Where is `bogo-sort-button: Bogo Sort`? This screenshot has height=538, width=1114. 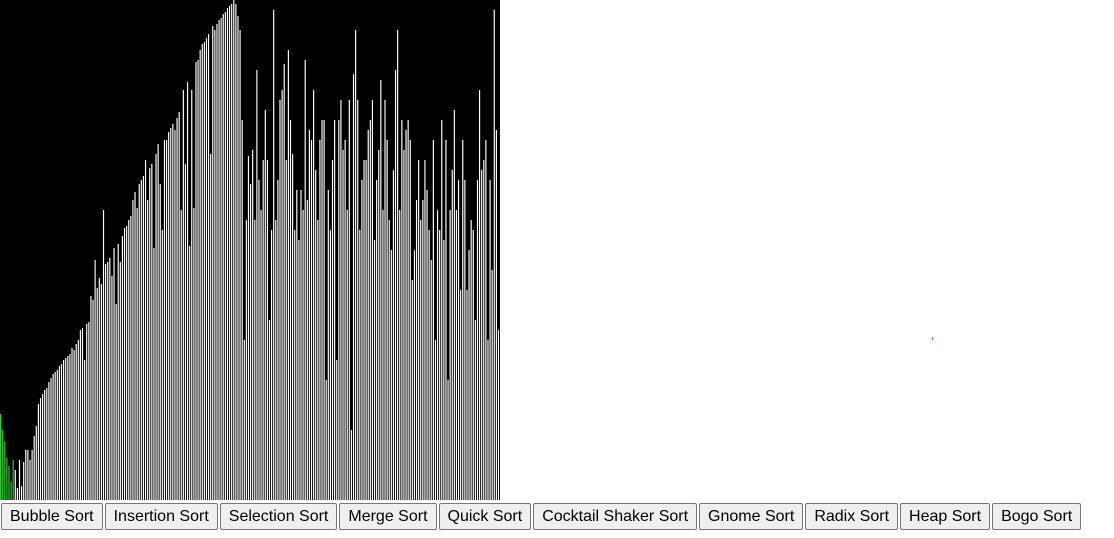
bogo-sort-button: Bogo Sort is located at coordinates (1037, 516).